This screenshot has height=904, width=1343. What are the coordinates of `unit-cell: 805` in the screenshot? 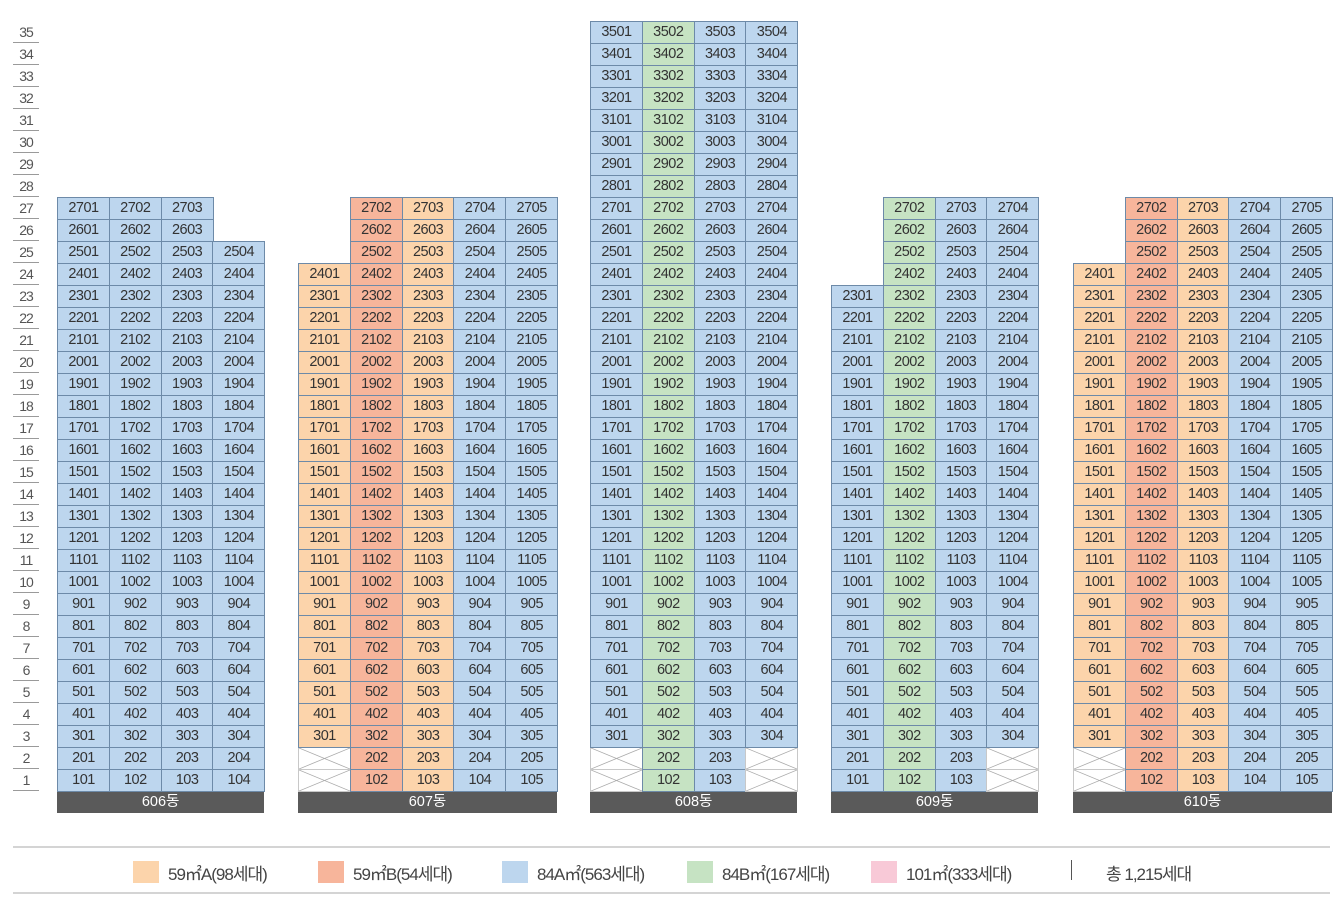 It's located at (532, 626).